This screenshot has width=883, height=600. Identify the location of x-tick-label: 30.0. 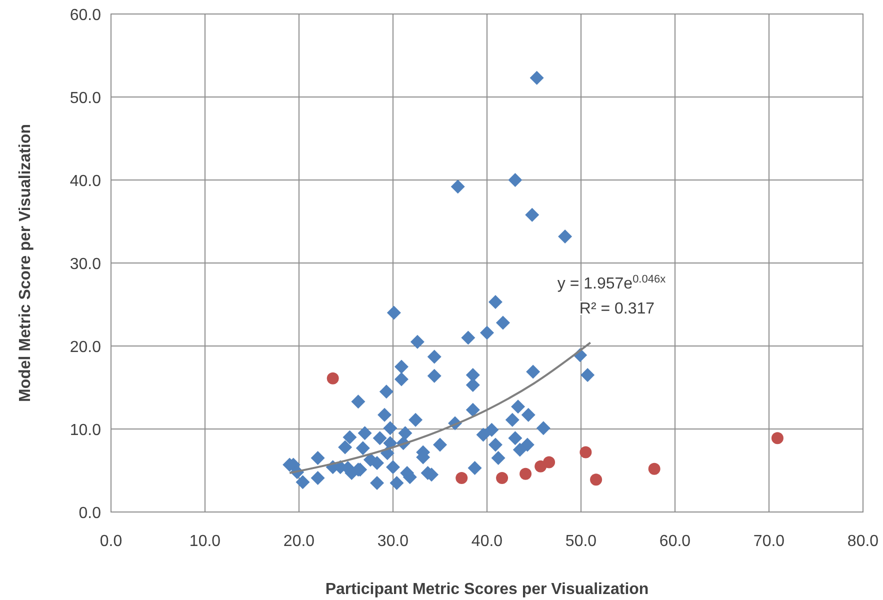
(393, 541).